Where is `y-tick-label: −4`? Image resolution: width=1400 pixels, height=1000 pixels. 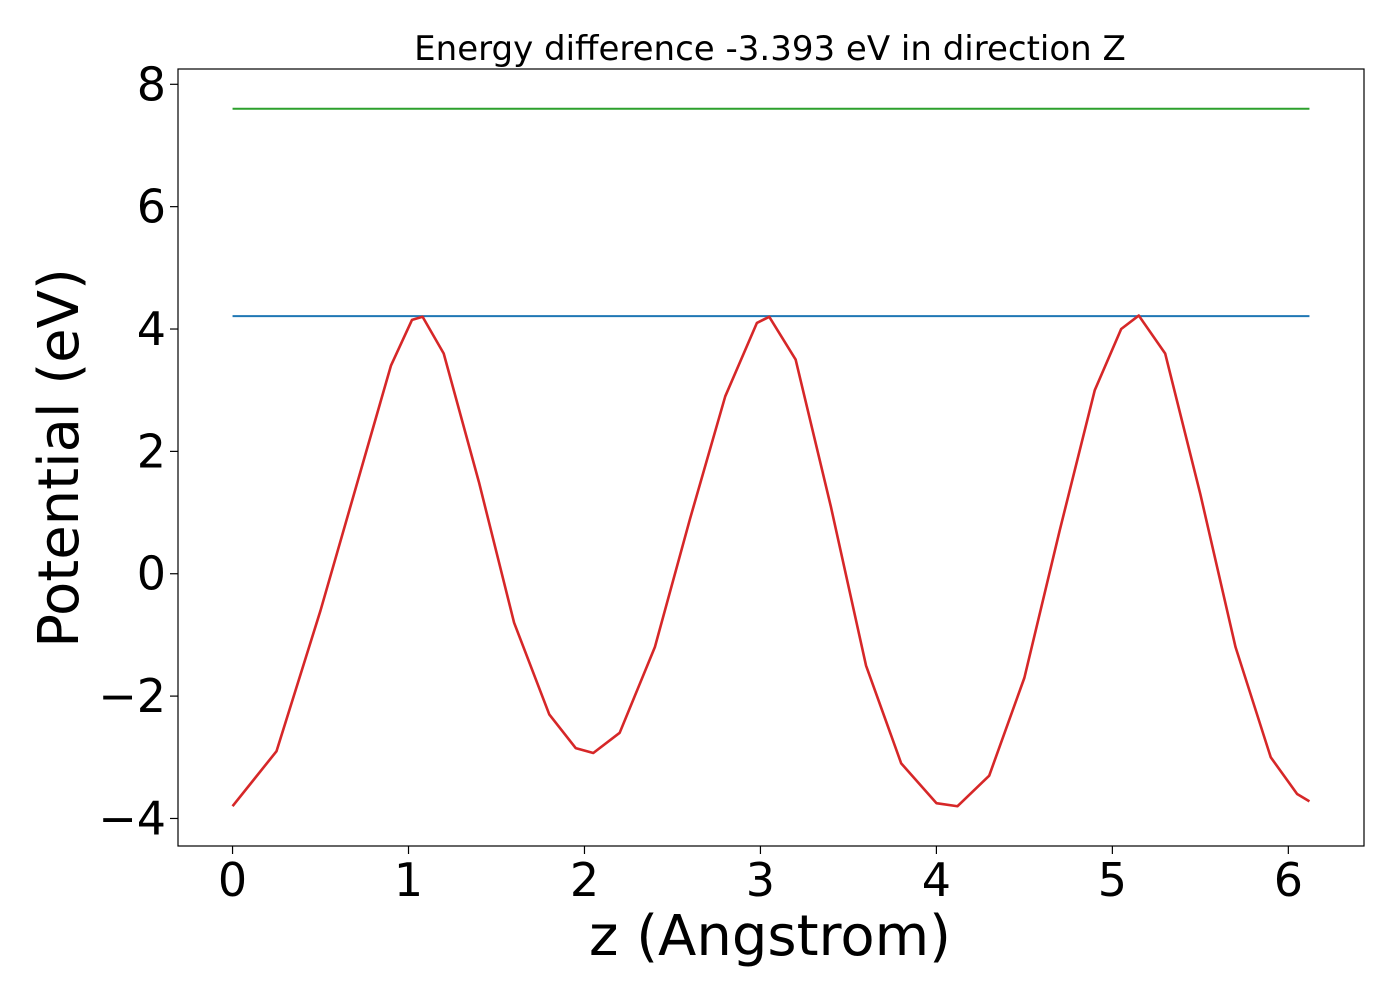
y-tick-label: −4 is located at coordinates (132, 818).